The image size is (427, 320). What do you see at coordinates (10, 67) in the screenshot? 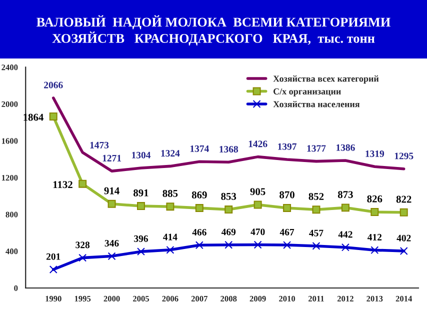
I see `y-tick-label: 2400` at bounding box center [10, 67].